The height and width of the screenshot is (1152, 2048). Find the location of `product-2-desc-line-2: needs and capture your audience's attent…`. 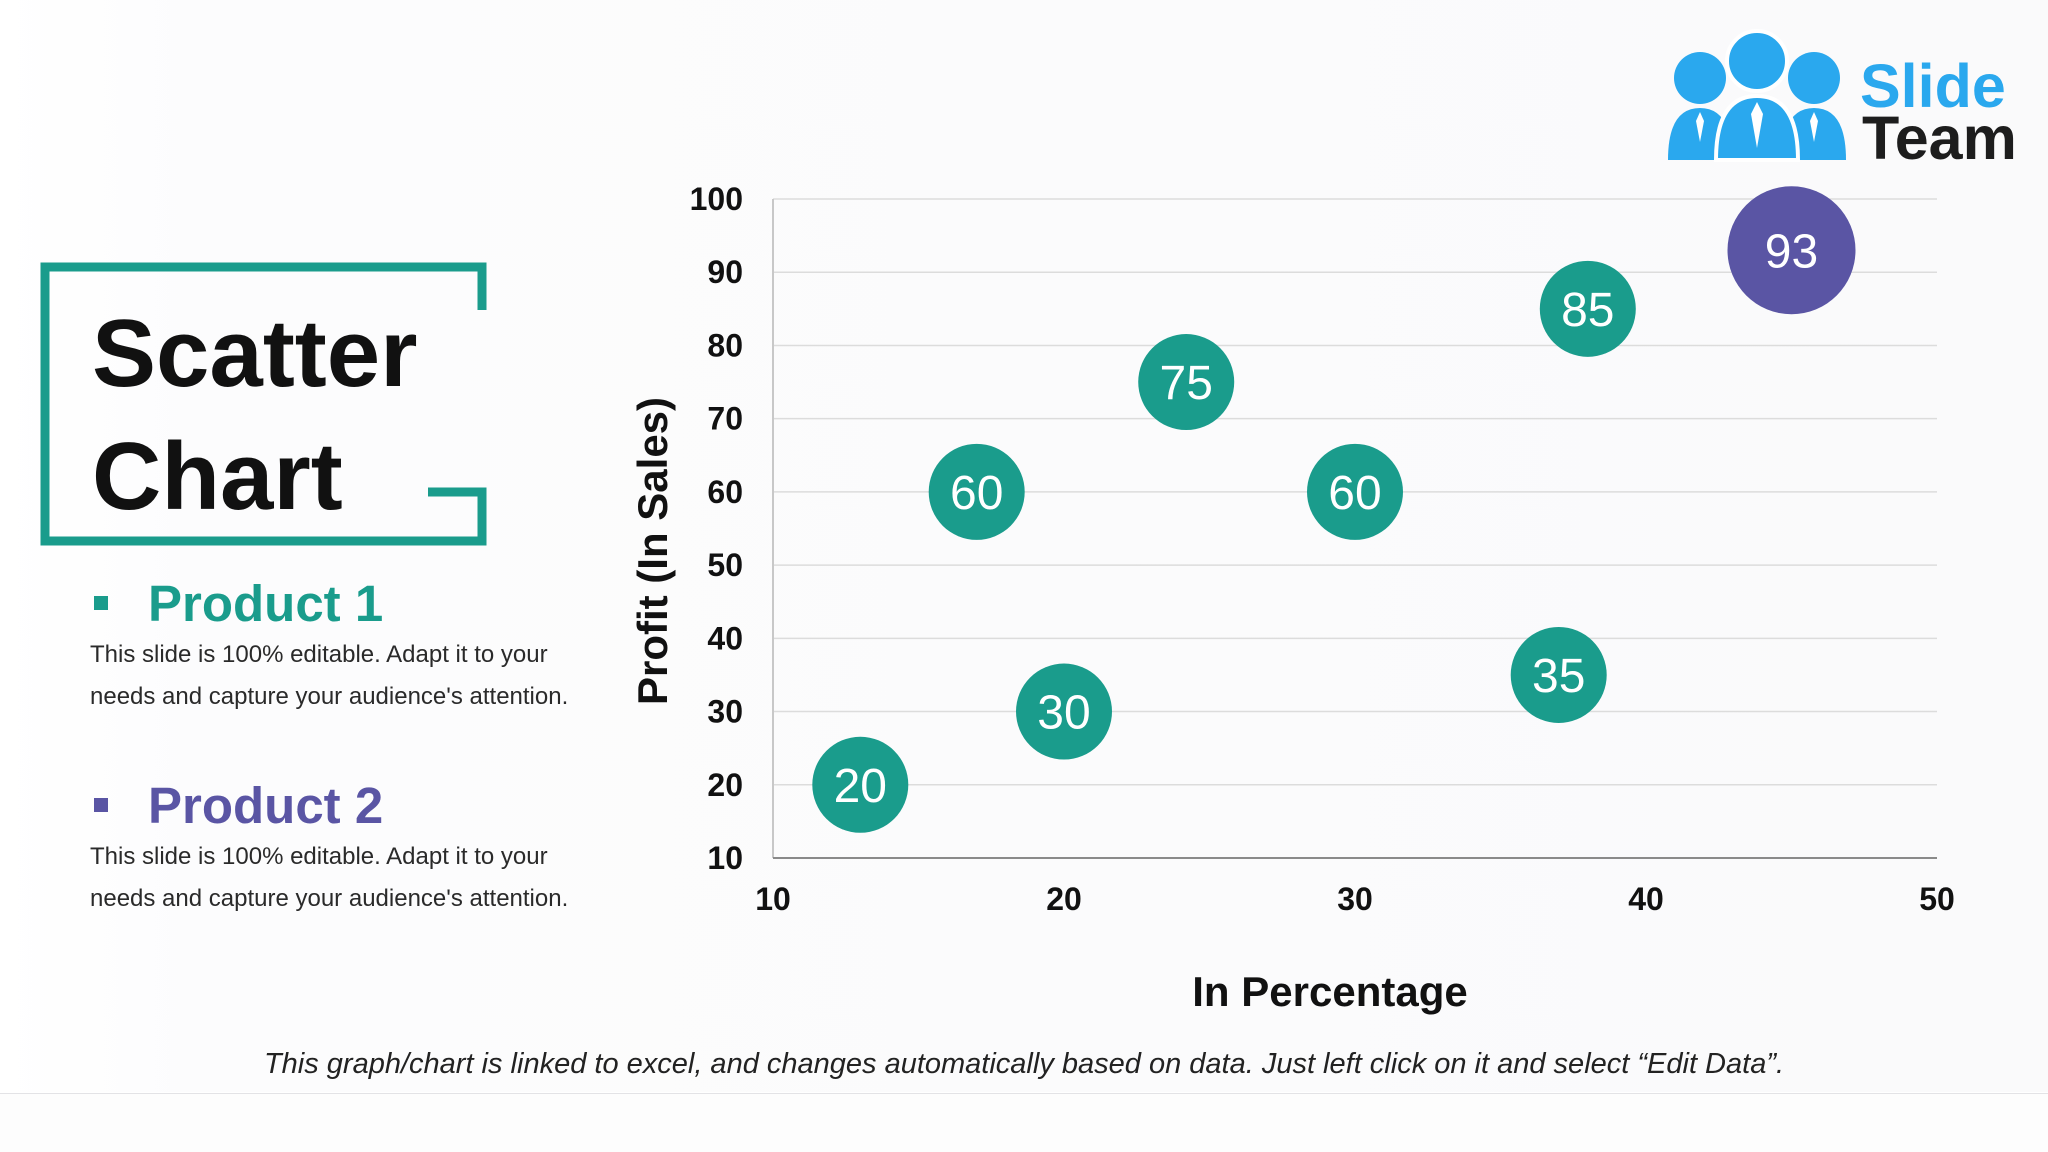

product-2-desc-line-2: needs and capture your audience's attent… is located at coordinates (329, 898).